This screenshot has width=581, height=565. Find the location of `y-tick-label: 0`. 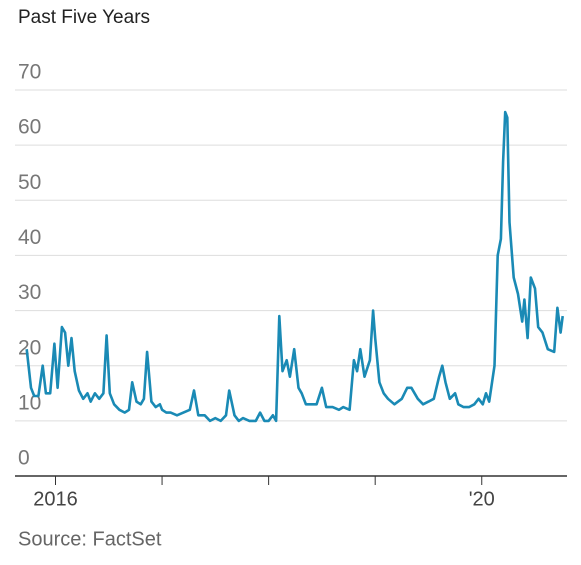

y-tick-label: 0 is located at coordinates (24, 458).